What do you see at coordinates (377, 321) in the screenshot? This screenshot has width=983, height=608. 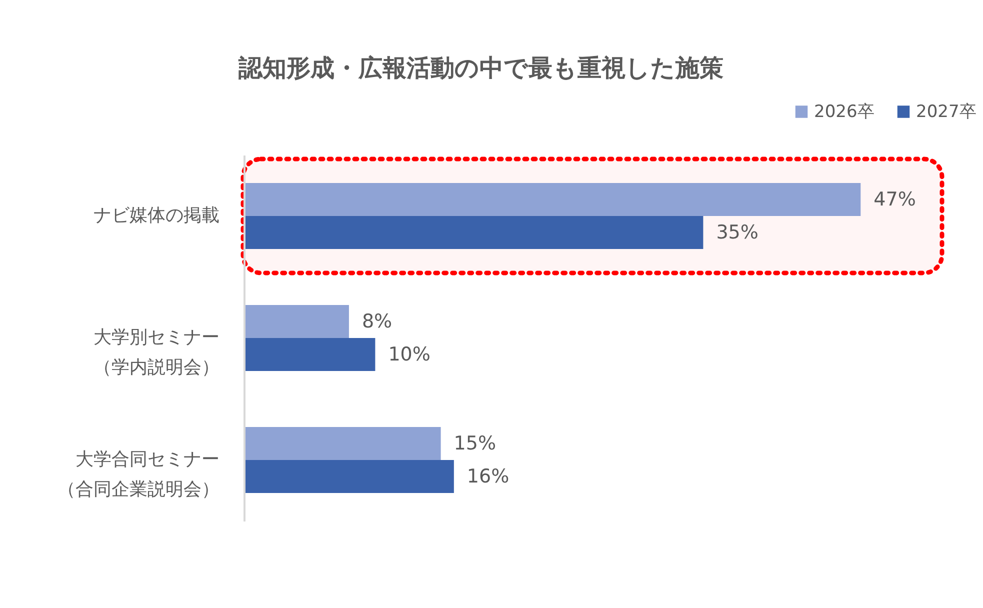 I see `data-label: 8%` at bounding box center [377, 321].